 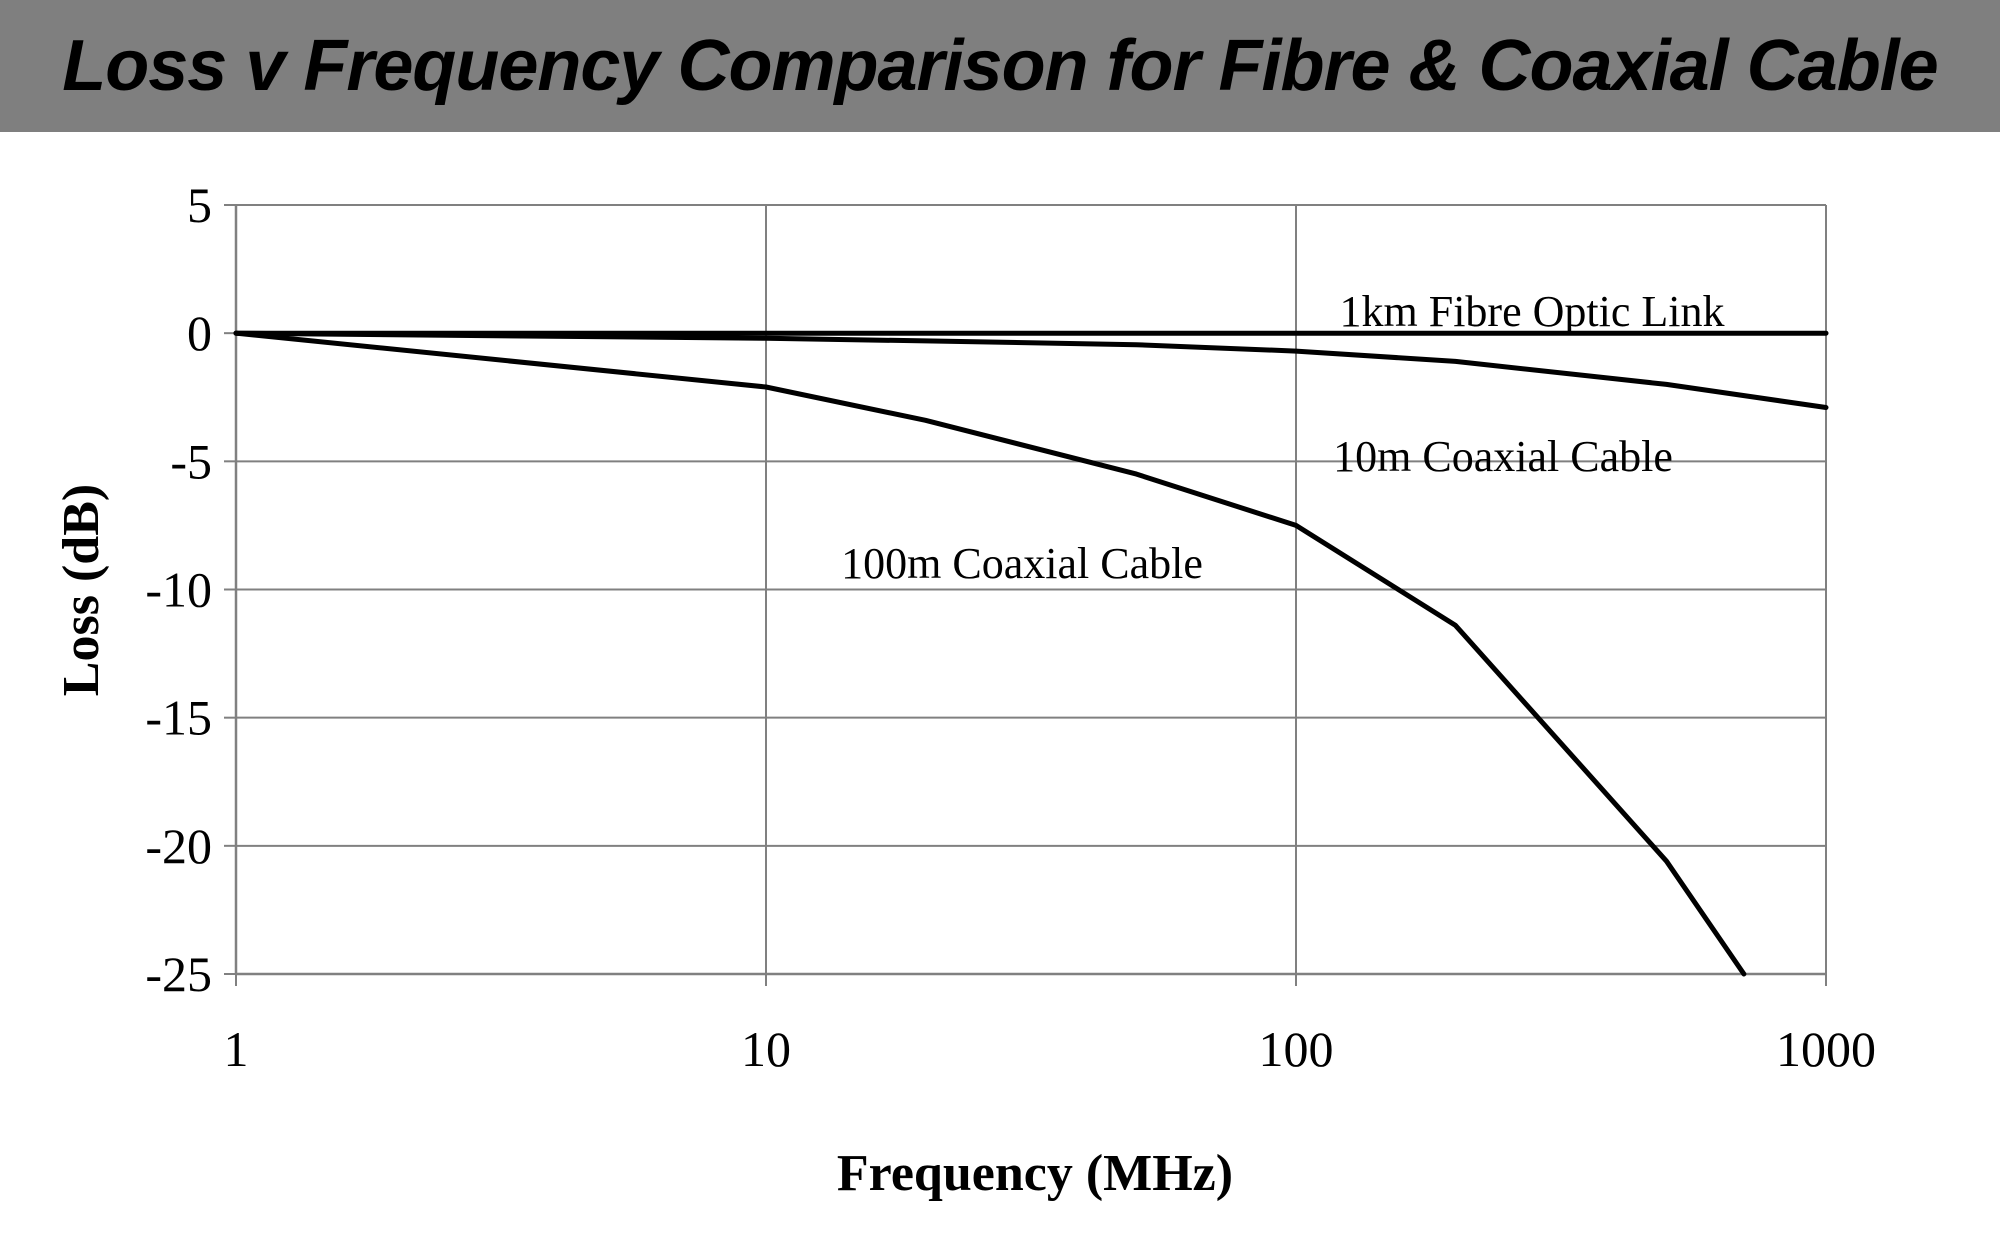 I want to click on series-label-100m-coax: 100m Coaxial Cable, so click(x=1022, y=563).